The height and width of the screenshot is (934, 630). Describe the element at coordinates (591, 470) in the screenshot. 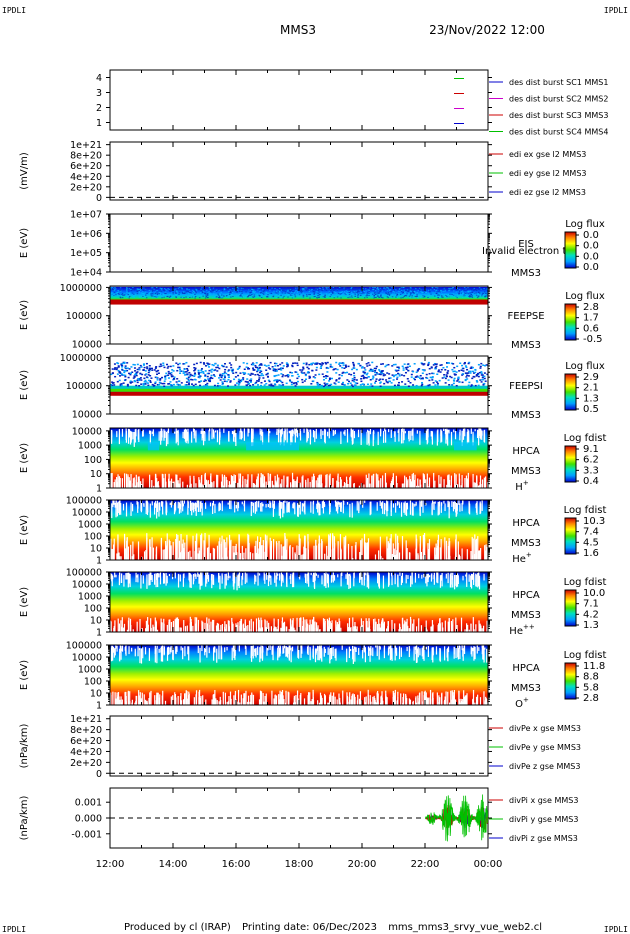

I see `colorbar-label: 3.3` at that location.